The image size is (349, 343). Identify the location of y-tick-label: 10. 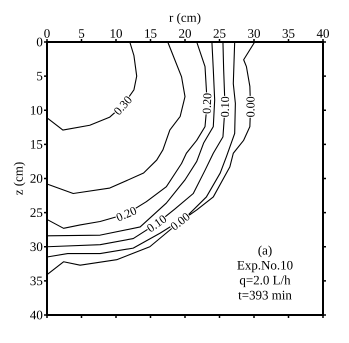
(36, 110).